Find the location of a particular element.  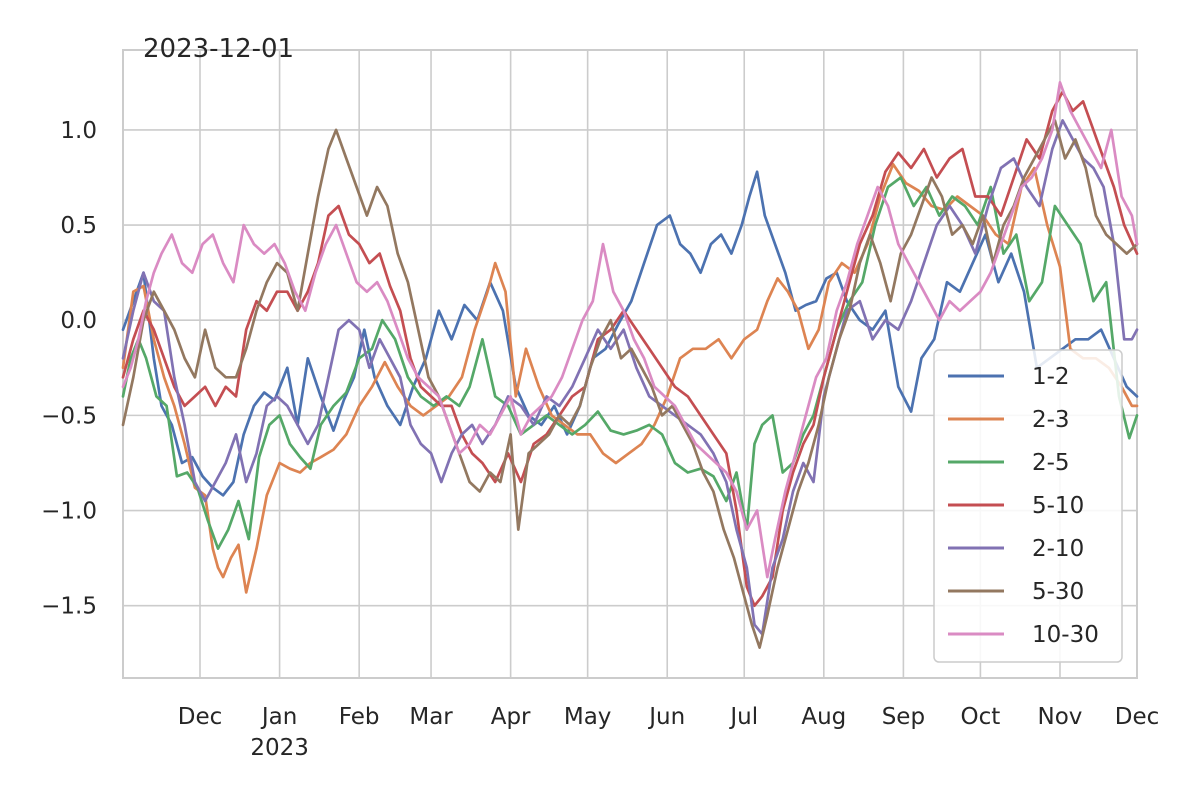

x-tick-label: Feb is located at coordinates (359, 717).